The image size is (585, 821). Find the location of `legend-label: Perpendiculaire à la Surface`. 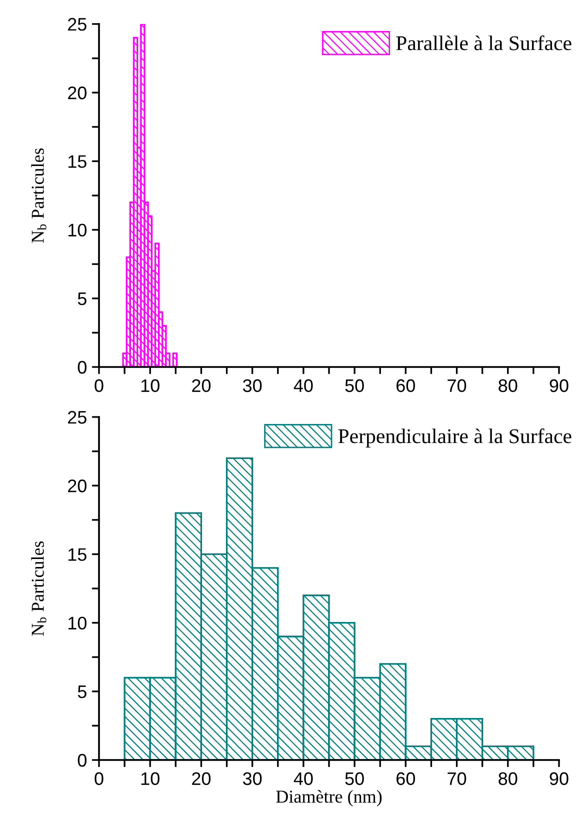

legend-label: Perpendiculaire à la Surface is located at coordinates (455, 438).